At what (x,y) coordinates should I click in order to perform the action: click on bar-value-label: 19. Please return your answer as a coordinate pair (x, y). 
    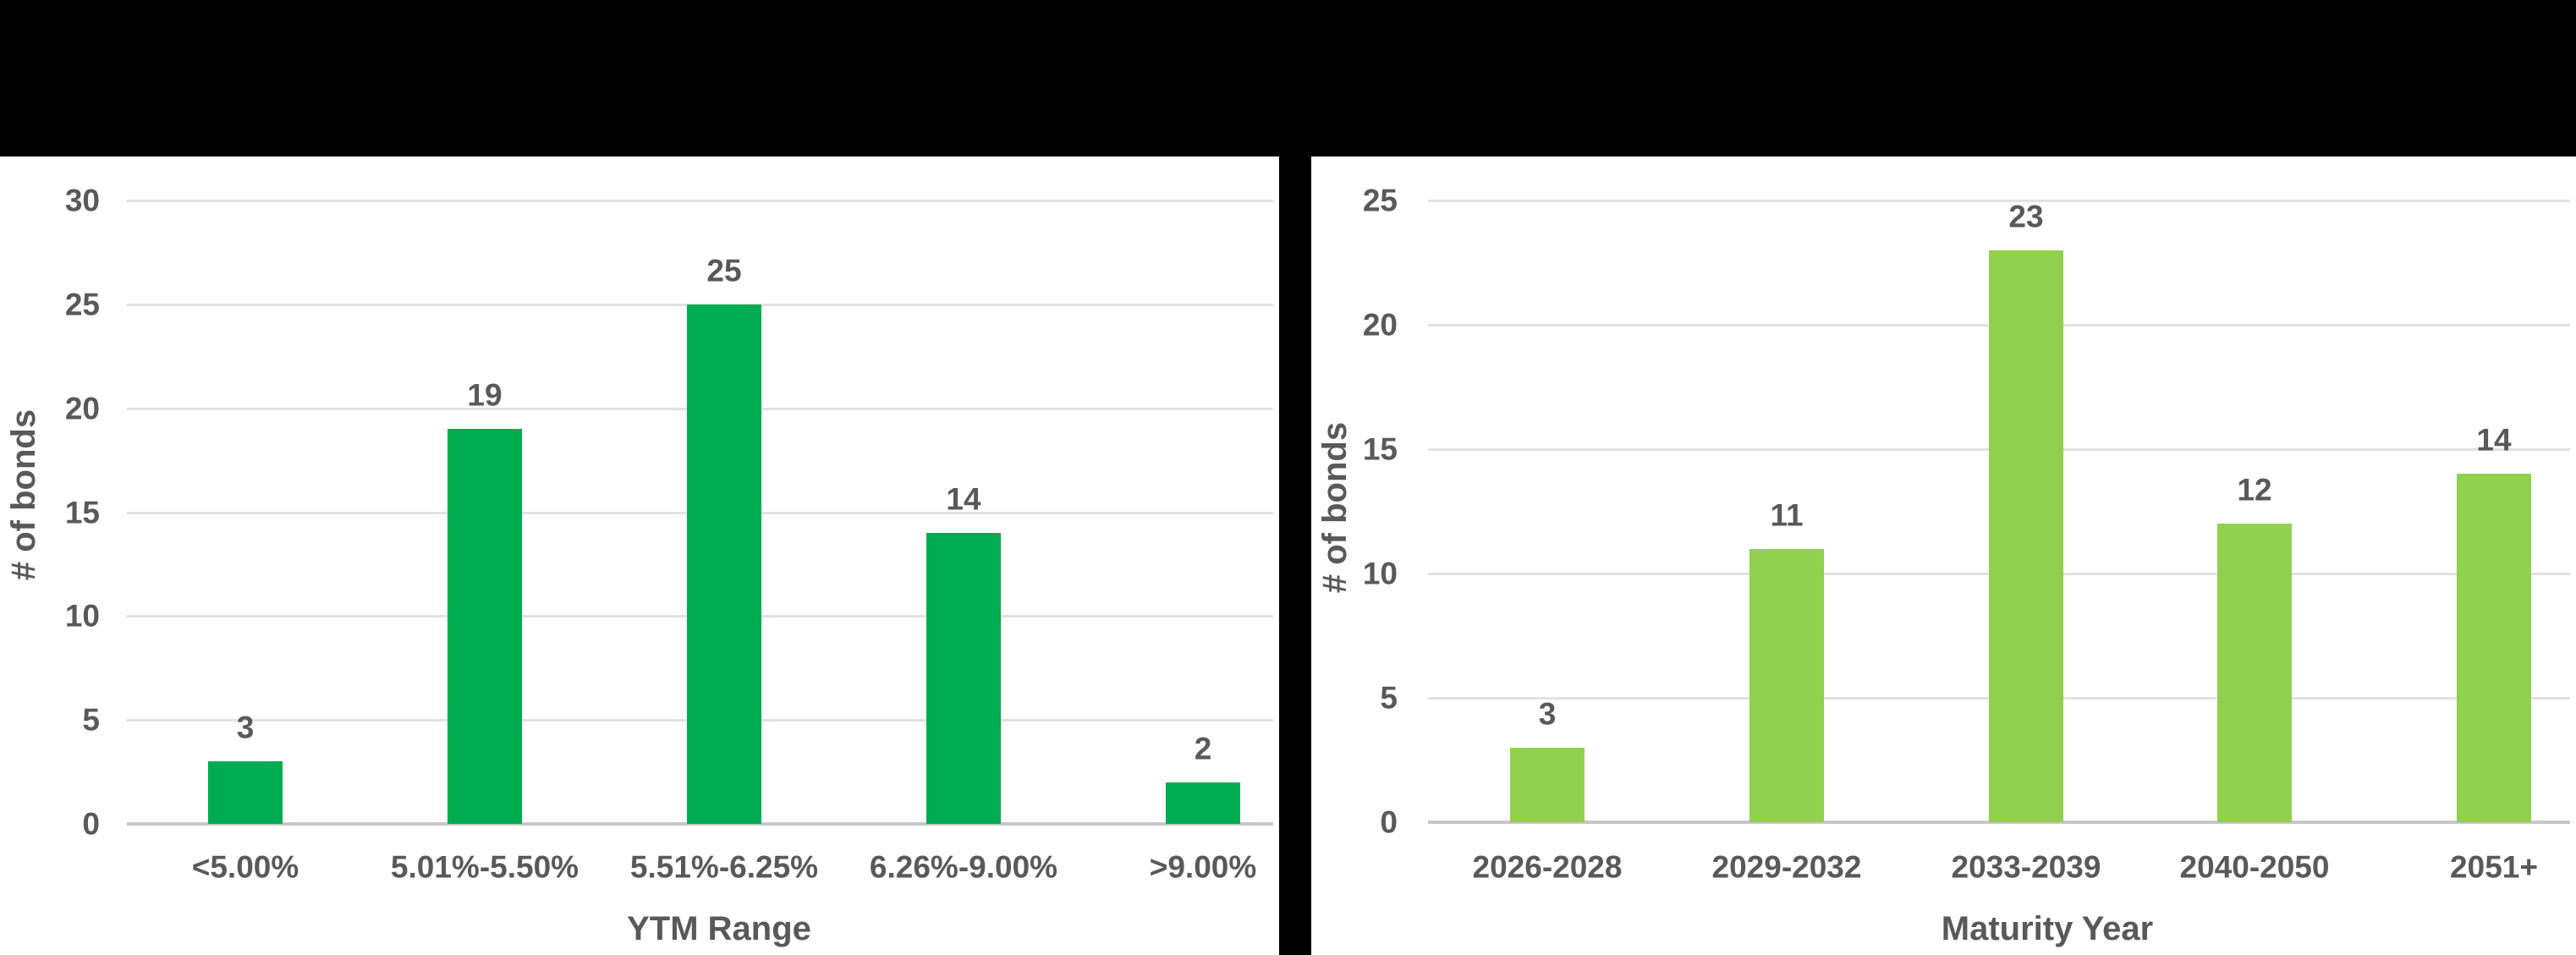
    Looking at the image, I should click on (485, 395).